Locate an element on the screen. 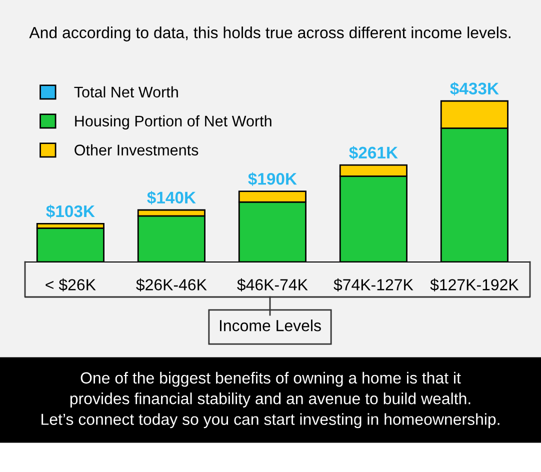 Image resolution: width=541 pixels, height=472 pixels. chart-title: And according to data, this holds true across different income levels. is located at coordinates (269, 34).